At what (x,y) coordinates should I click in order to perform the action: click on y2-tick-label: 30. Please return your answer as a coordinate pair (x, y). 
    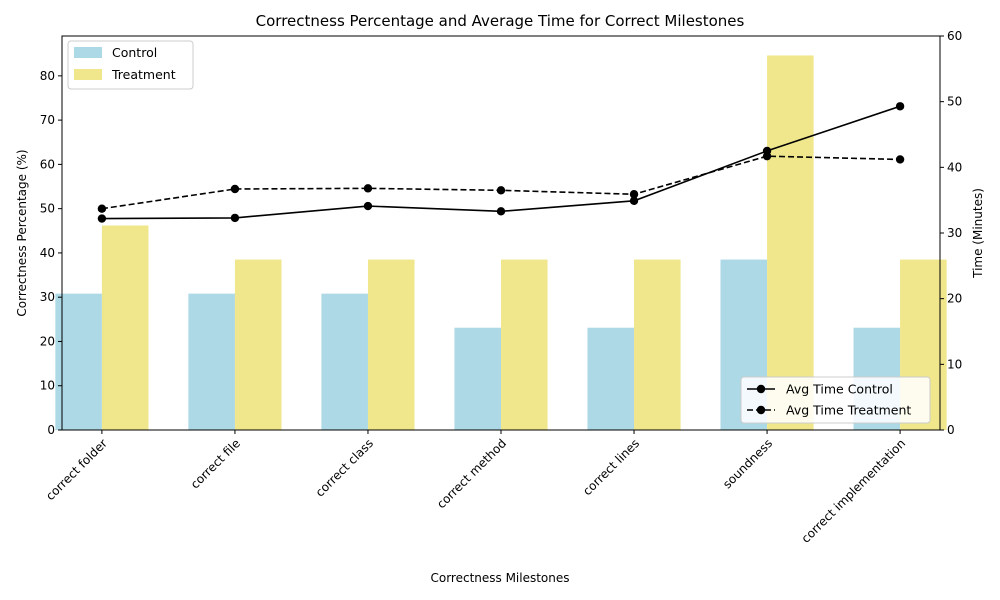
    Looking at the image, I should click on (954, 233).